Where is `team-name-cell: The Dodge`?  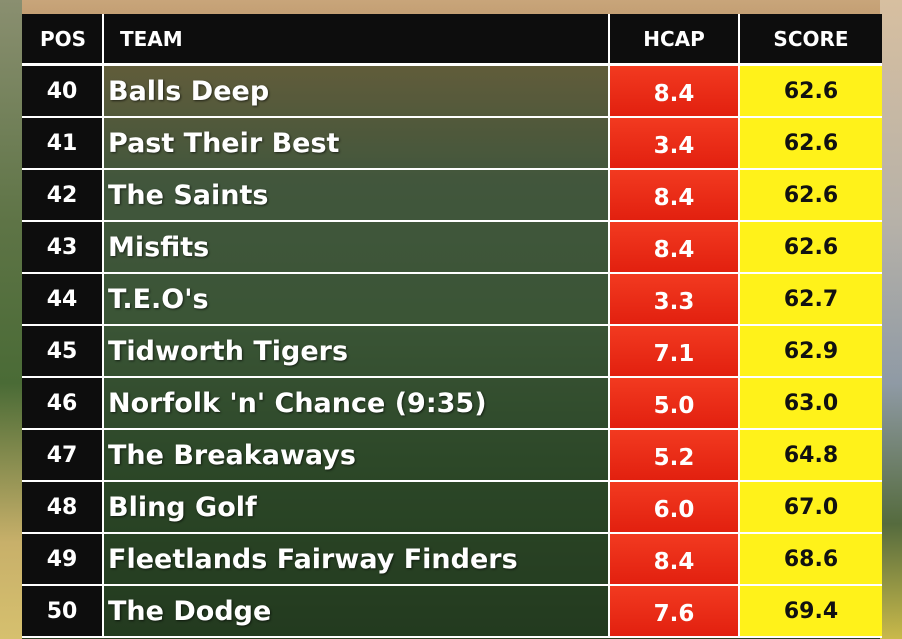
team-name-cell: The Dodge is located at coordinates (357, 612).